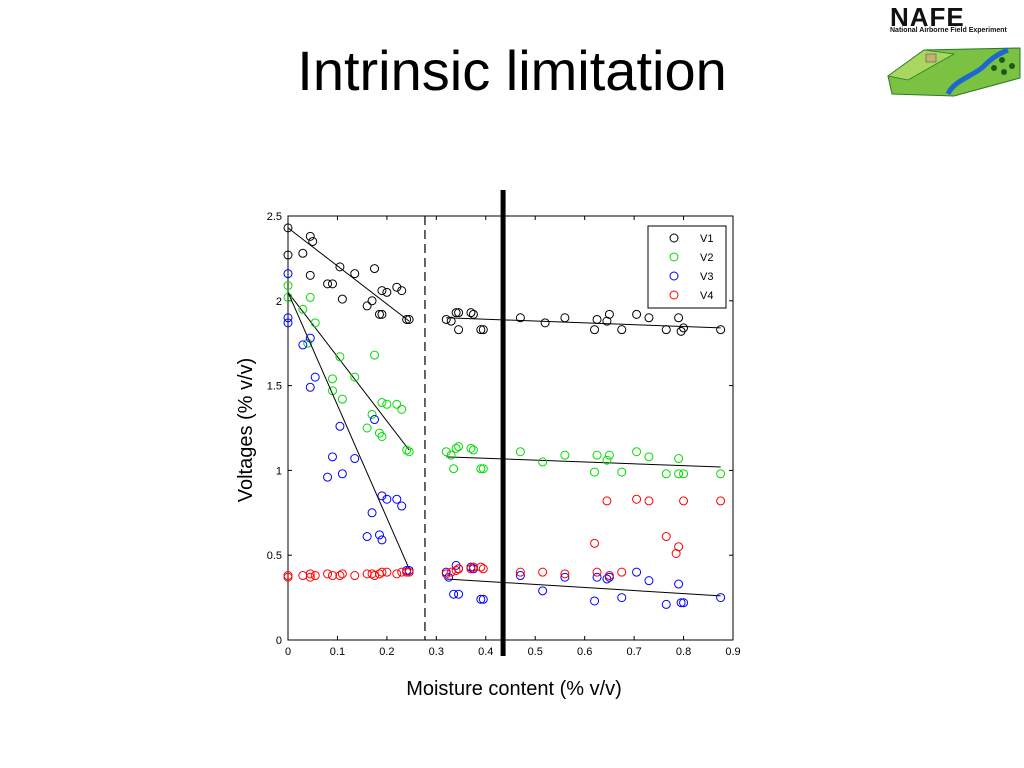 Image resolution: width=1024 pixels, height=768 pixels. What do you see at coordinates (674, 257) in the screenshot?
I see `legend-marker-v2` at bounding box center [674, 257].